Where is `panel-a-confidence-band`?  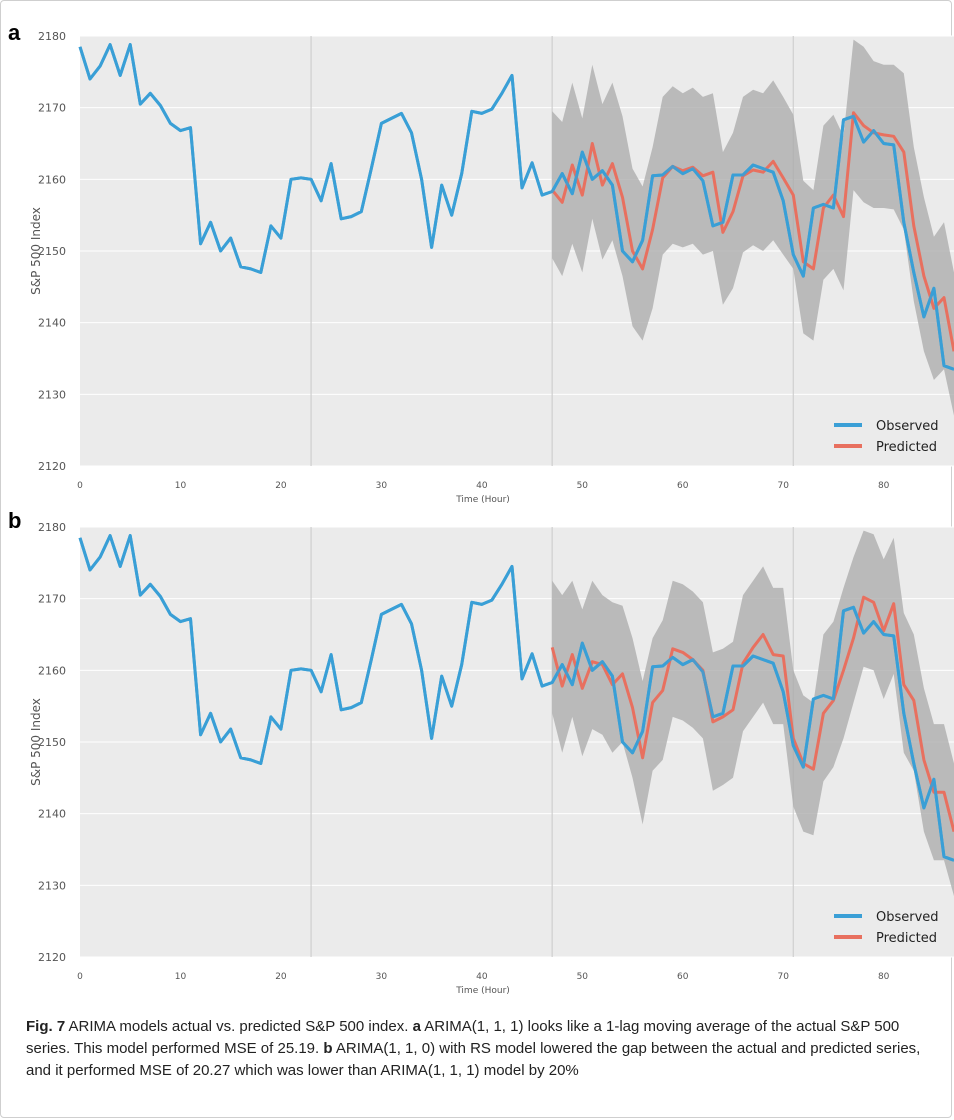
panel-a-confidence-band is located at coordinates (753, 227).